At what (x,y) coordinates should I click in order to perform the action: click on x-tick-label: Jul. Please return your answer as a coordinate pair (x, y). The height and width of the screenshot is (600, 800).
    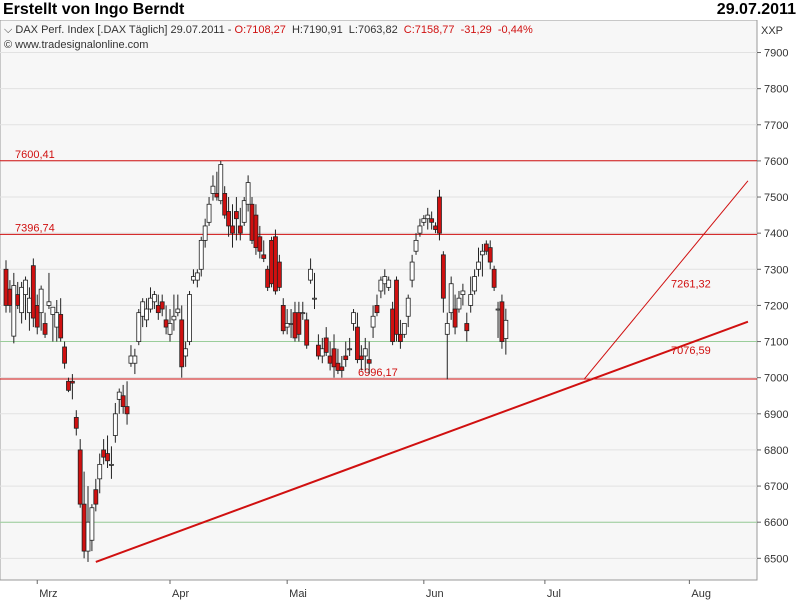
    Looking at the image, I should click on (554, 594).